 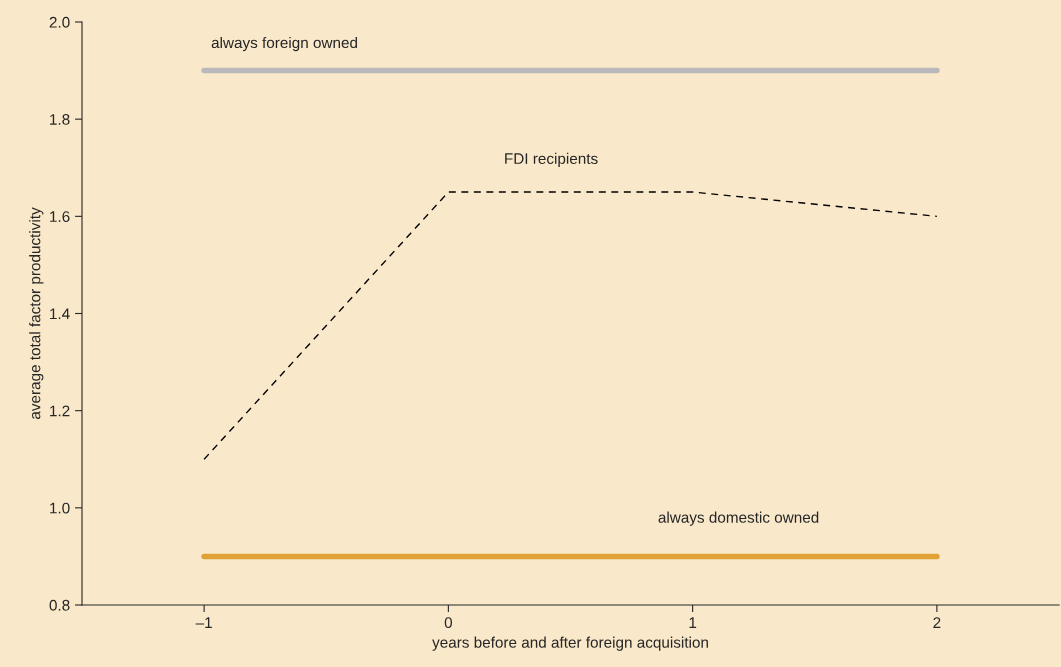 I want to click on x-axis-title: years before and after foreign acquisition, so click(x=570, y=643).